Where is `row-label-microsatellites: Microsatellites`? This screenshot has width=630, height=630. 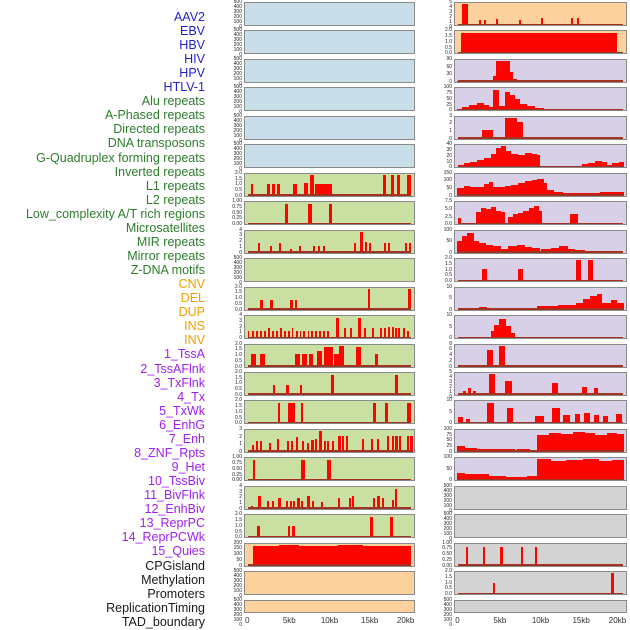
row-label-microsatellites: Microsatellites is located at coordinates (165, 227).